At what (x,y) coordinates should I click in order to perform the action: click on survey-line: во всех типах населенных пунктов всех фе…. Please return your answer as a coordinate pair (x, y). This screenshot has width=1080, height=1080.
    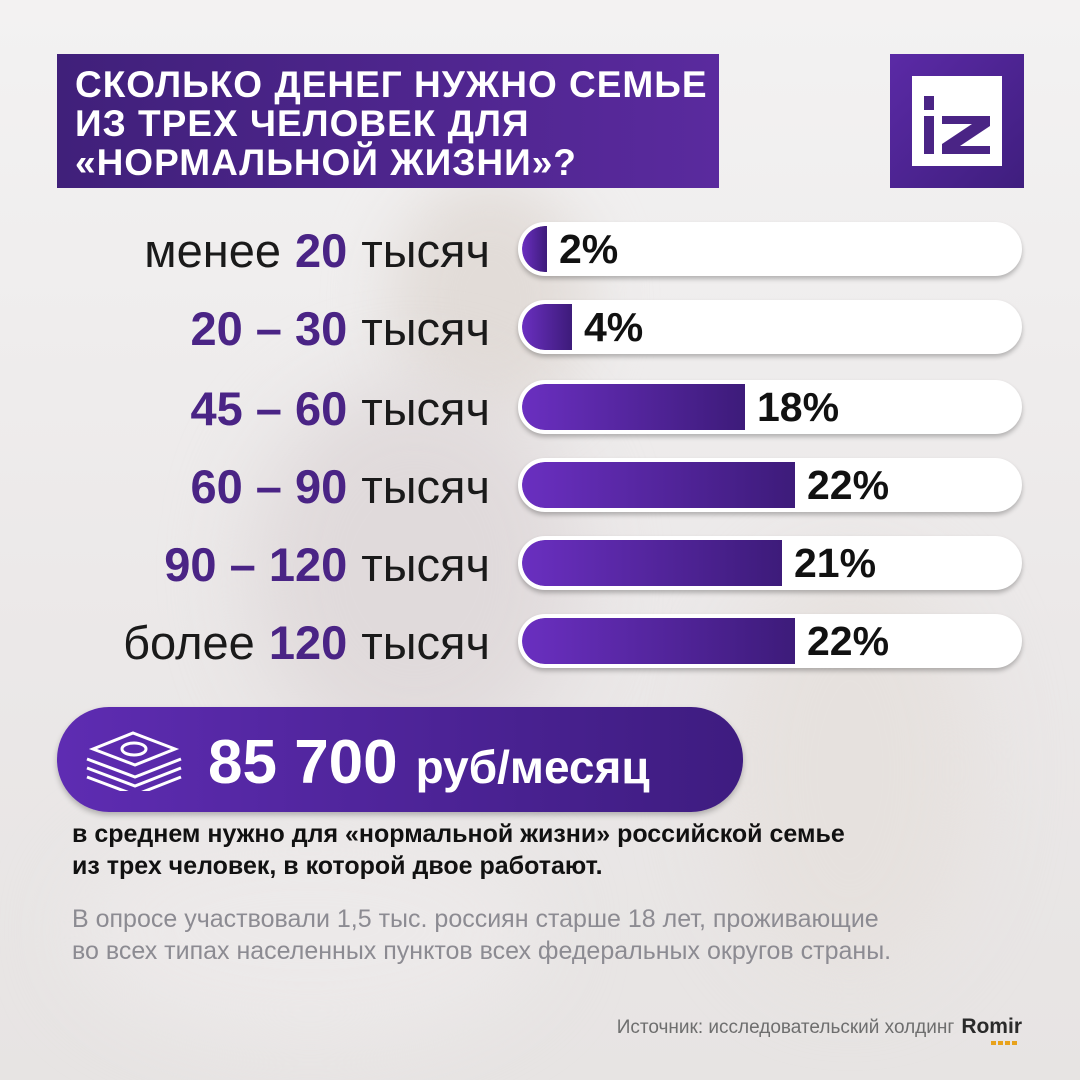
    Looking at the image, I should click on (482, 951).